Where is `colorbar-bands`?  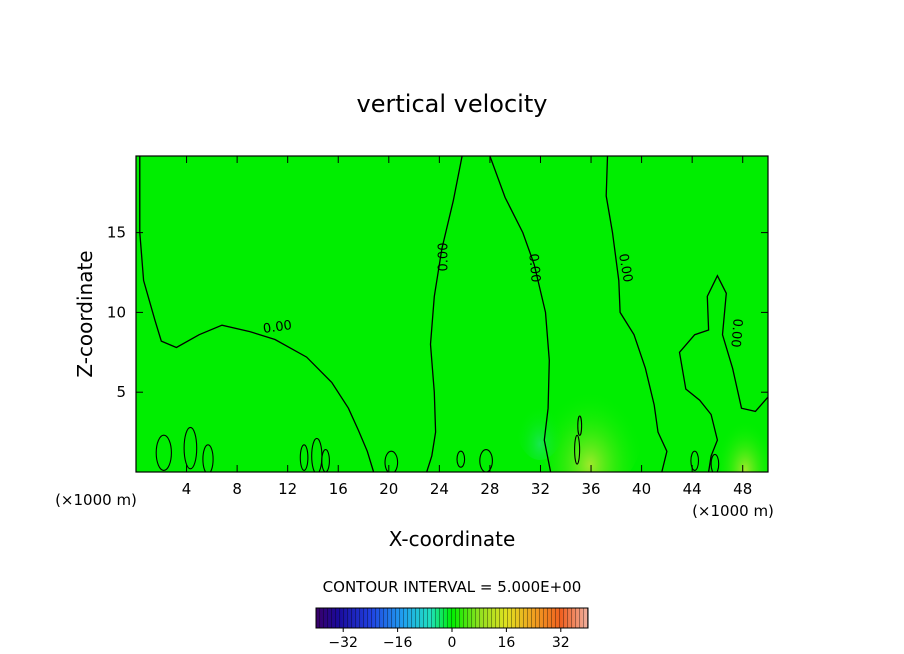
colorbar-bands is located at coordinates (452, 618).